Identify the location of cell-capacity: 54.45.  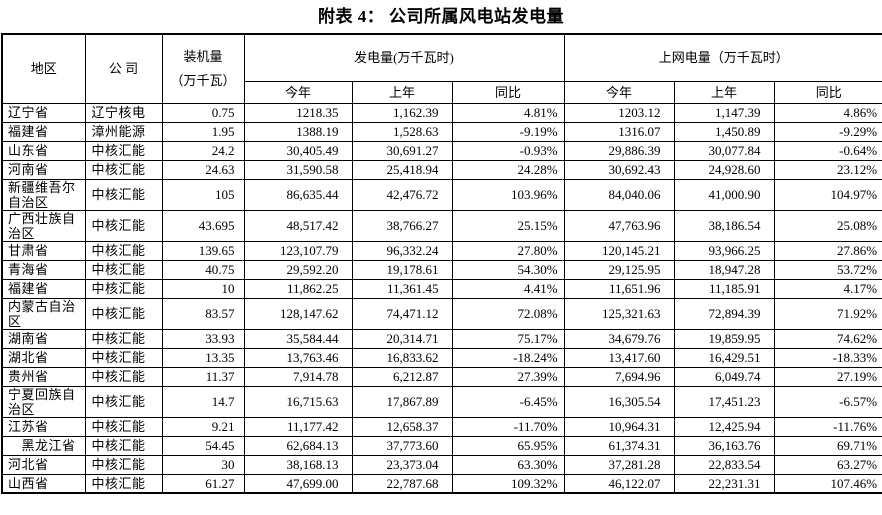
(203, 445).